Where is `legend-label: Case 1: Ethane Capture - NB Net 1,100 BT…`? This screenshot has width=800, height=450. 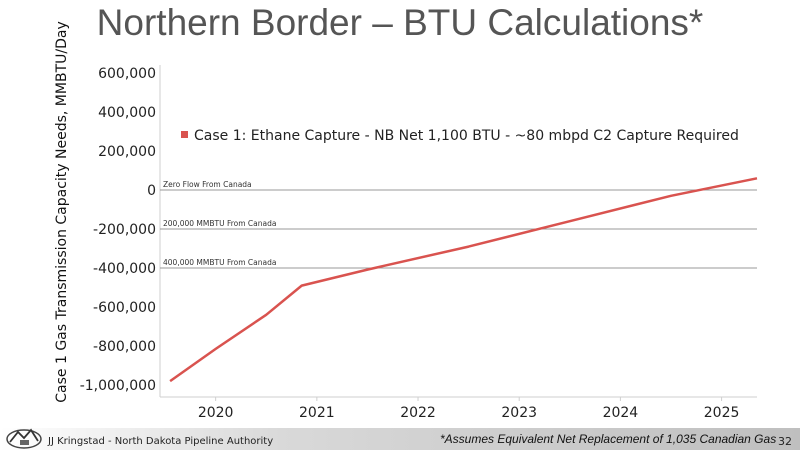 legend-label: Case 1: Ethane Capture - NB Net 1,100 BT… is located at coordinates (466, 136).